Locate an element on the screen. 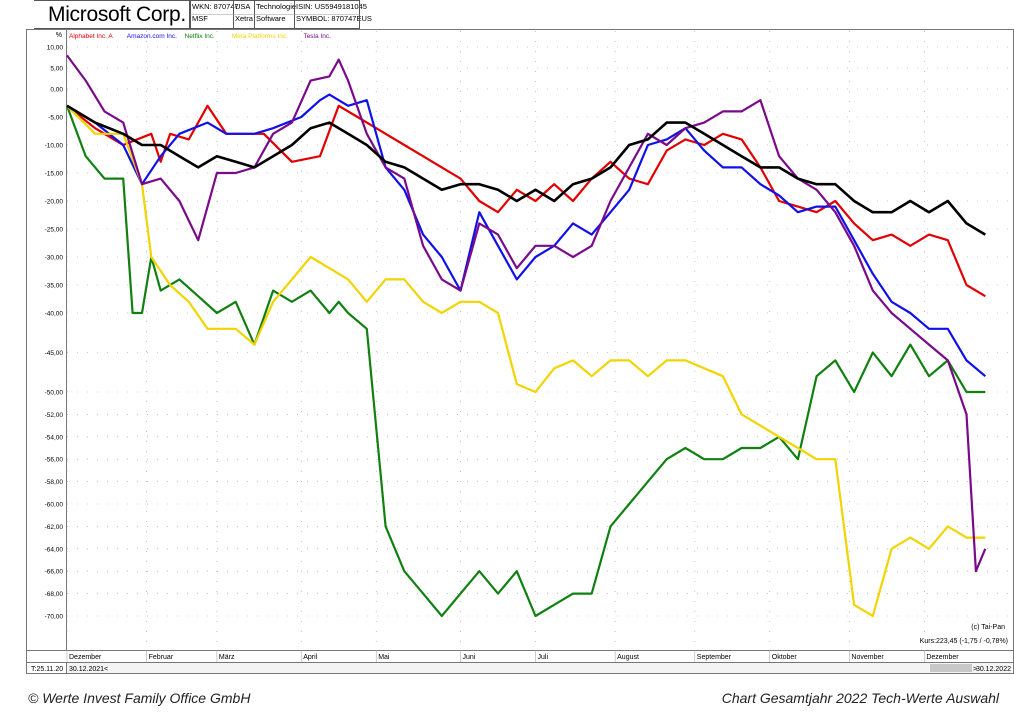 The height and width of the screenshot is (718, 1014). y-tick-label: -10,00 is located at coordinates (54, 146).